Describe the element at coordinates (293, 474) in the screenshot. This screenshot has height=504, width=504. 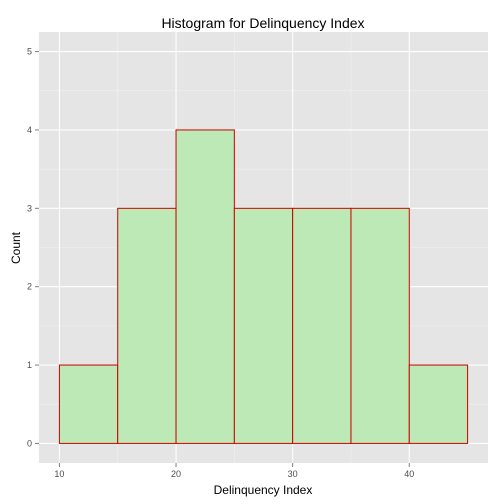
I see `x-tick-label: 30` at that location.